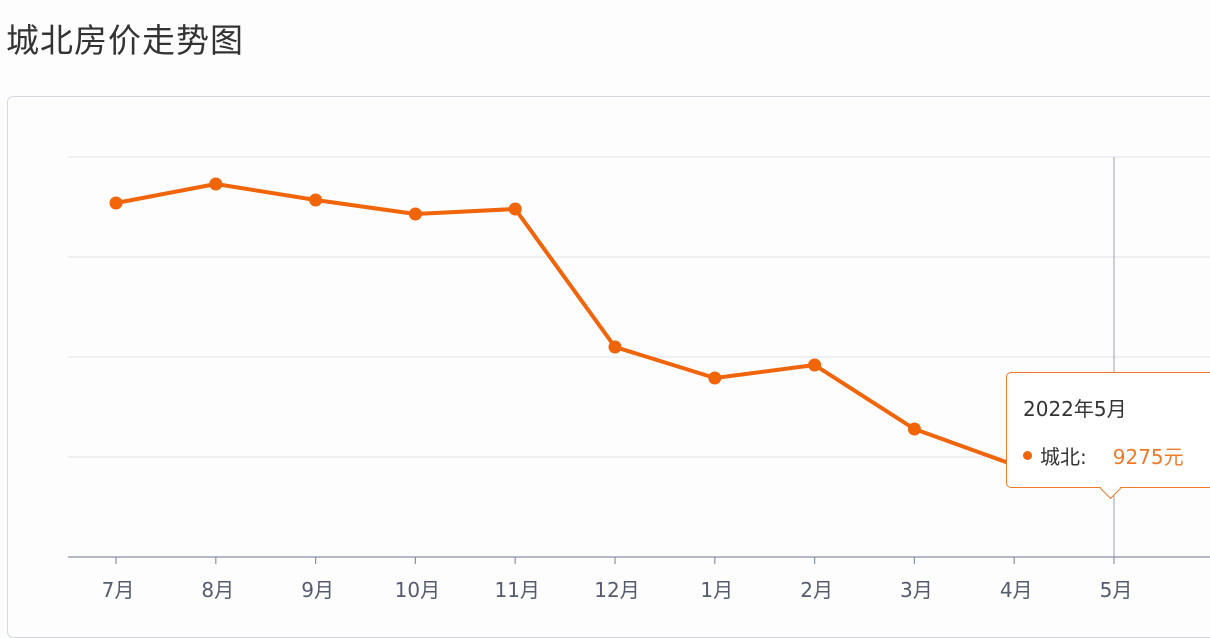 This screenshot has height=638, width=1210. What do you see at coordinates (1103, 455) in the screenshot?
I see `tooltip-row: 城北: 9275元` at bounding box center [1103, 455].